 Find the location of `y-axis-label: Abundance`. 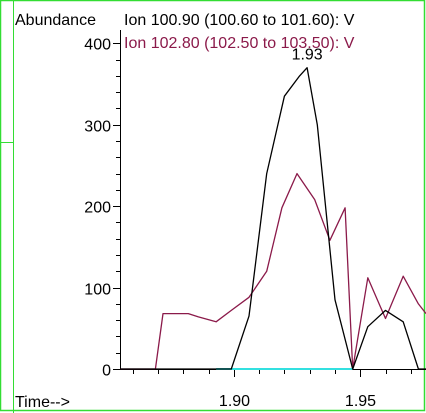

y-axis-label: Abundance is located at coordinates (55, 20).